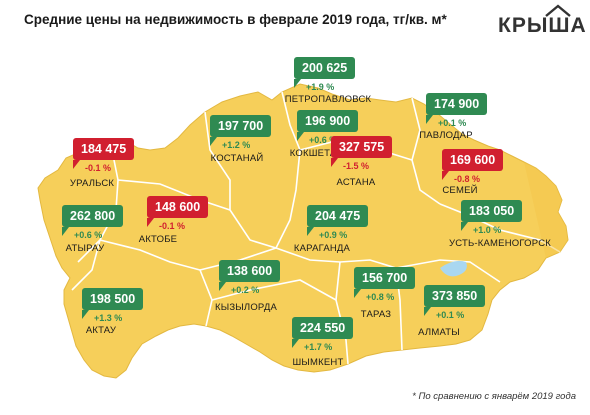  I want to click on price-value: 204 475, so click(338, 220).